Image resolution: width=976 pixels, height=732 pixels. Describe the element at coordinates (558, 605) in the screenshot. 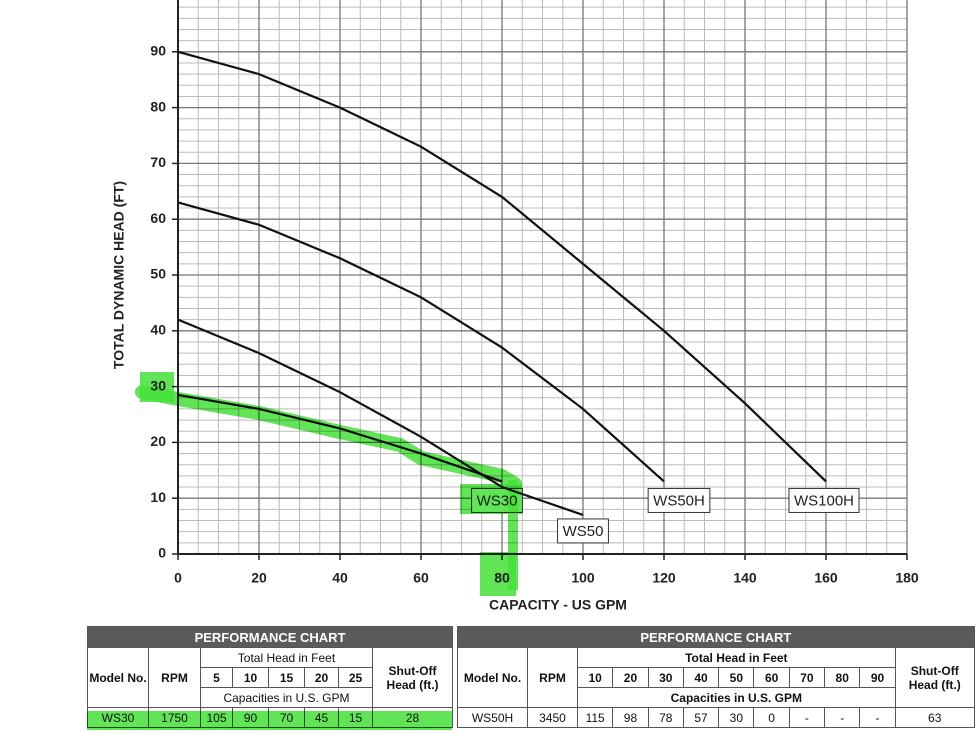

I see `x-axis-label: CAPACITY - US GPM` at that location.